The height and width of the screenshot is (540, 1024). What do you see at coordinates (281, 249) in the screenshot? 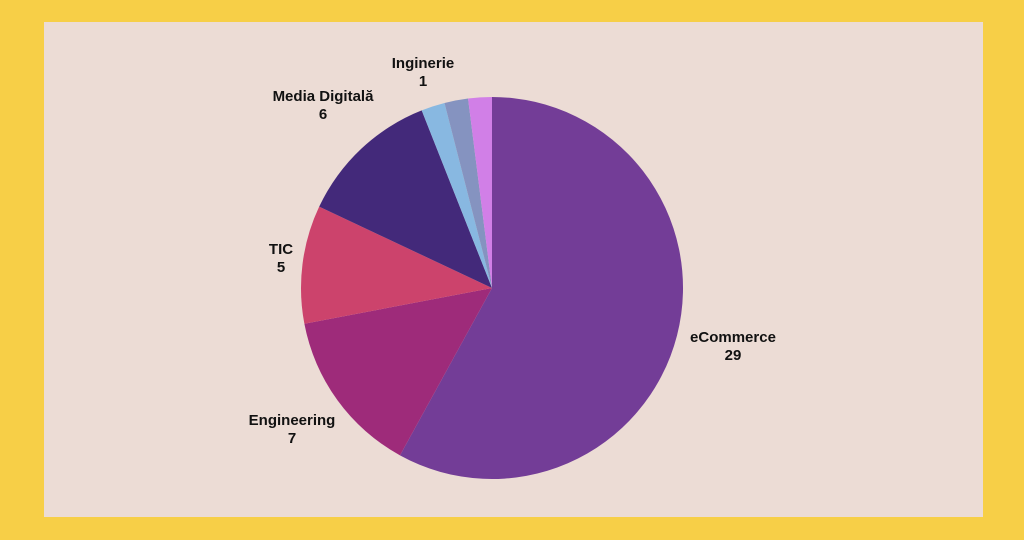
I see `slice-label: TIC` at bounding box center [281, 249].